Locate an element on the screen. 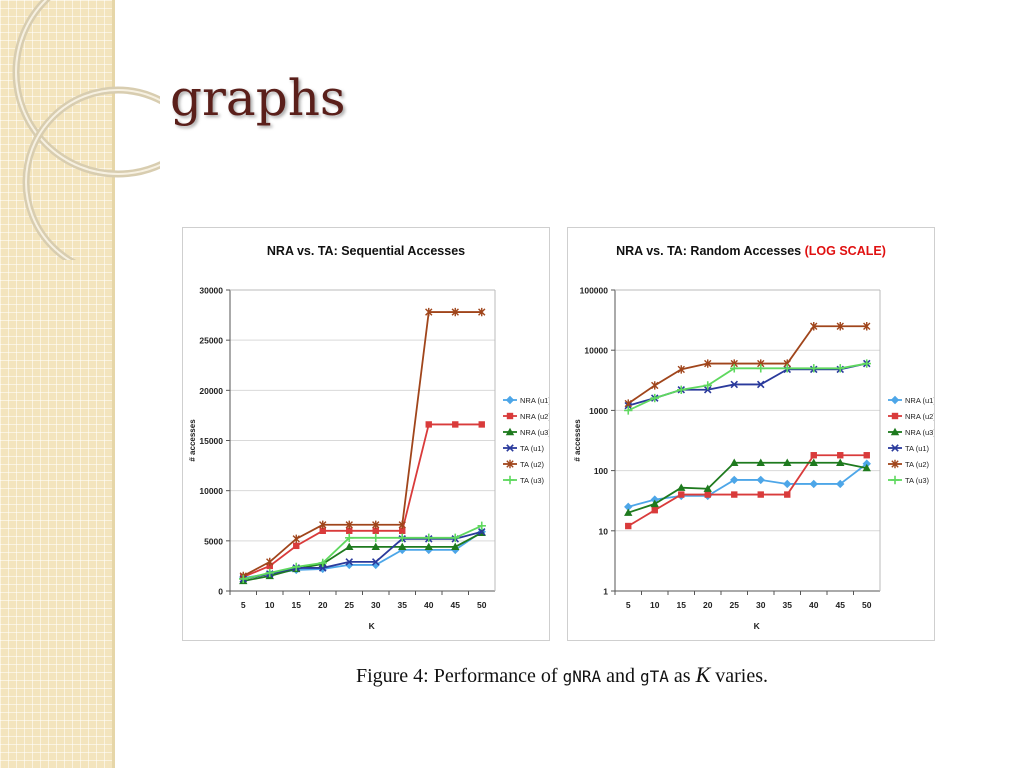 This screenshot has width=1024, height=768. rand-x-tick-label: 15 is located at coordinates (682, 605).